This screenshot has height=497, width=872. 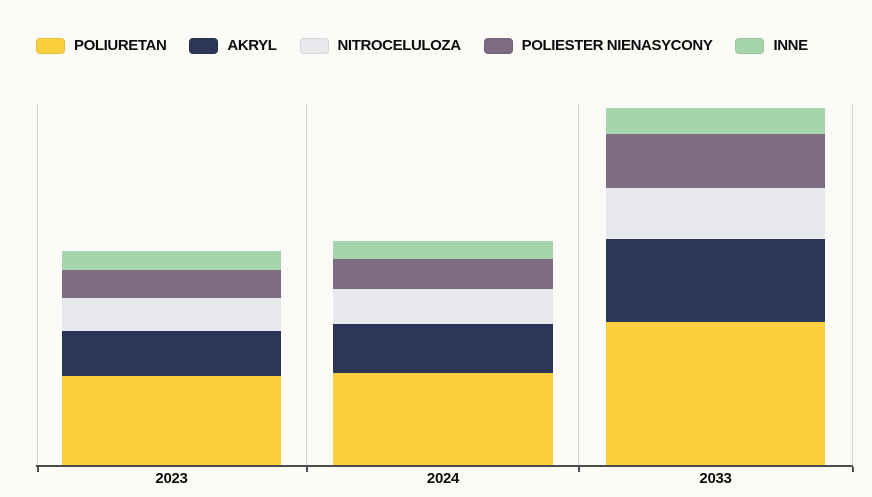 What do you see at coordinates (252, 45) in the screenshot?
I see `legend-label: AKRYL` at bounding box center [252, 45].